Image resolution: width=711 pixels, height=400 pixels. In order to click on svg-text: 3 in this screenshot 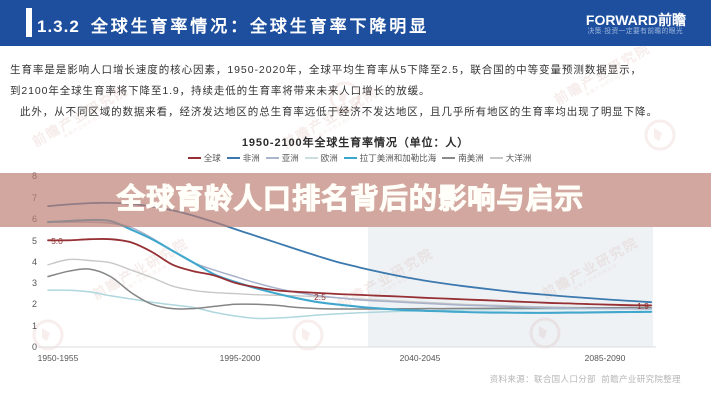, I will do `click(34, 283)`.